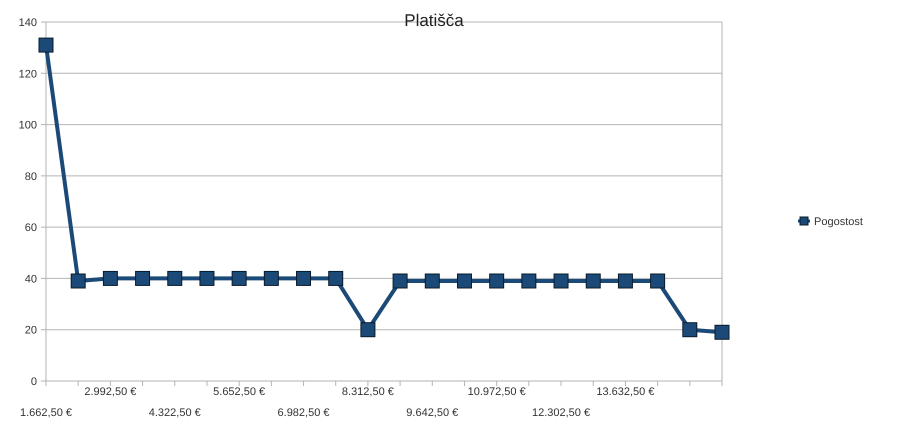 The image size is (918, 428). Describe the element at coordinates (625, 392) in the screenshot. I see `x-tick-label: 13.632,50 €` at that location.